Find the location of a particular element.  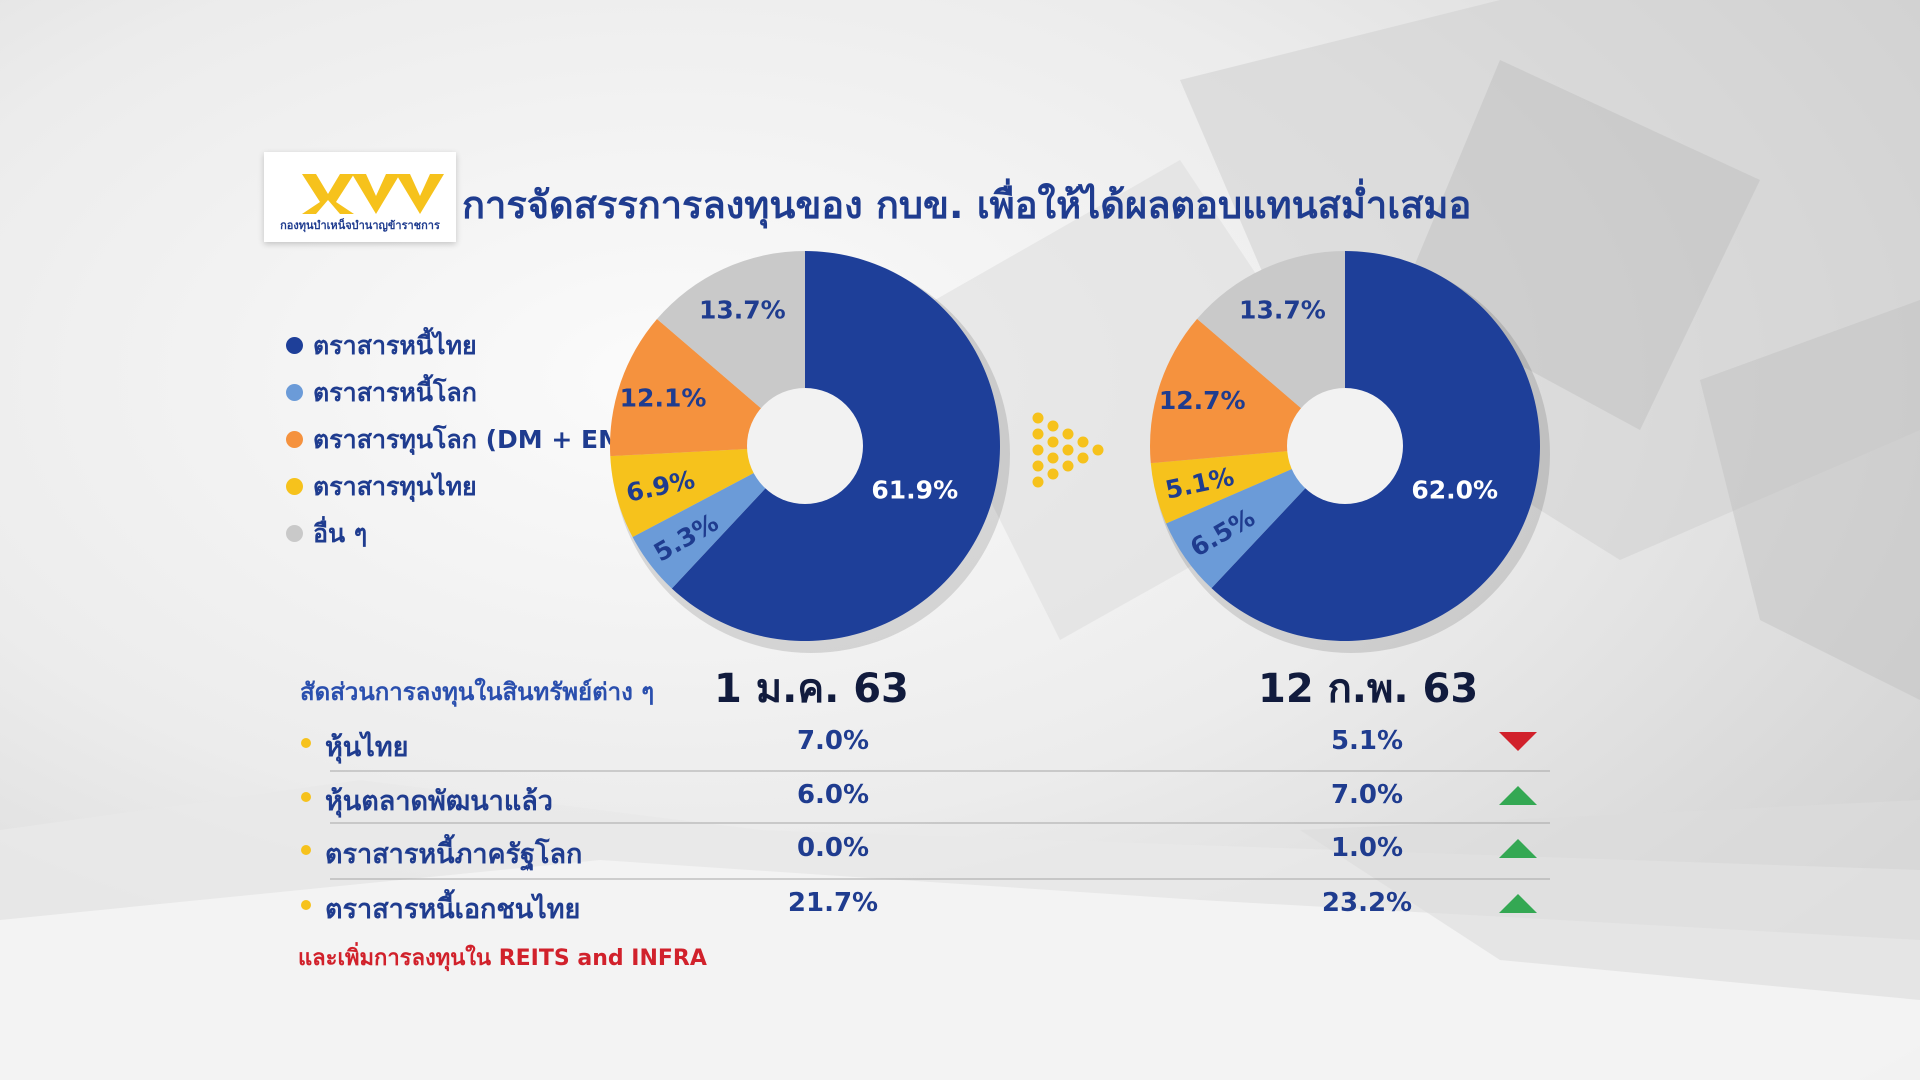

legend-item: ตราสารทุนไทย is located at coordinates (460, 486).